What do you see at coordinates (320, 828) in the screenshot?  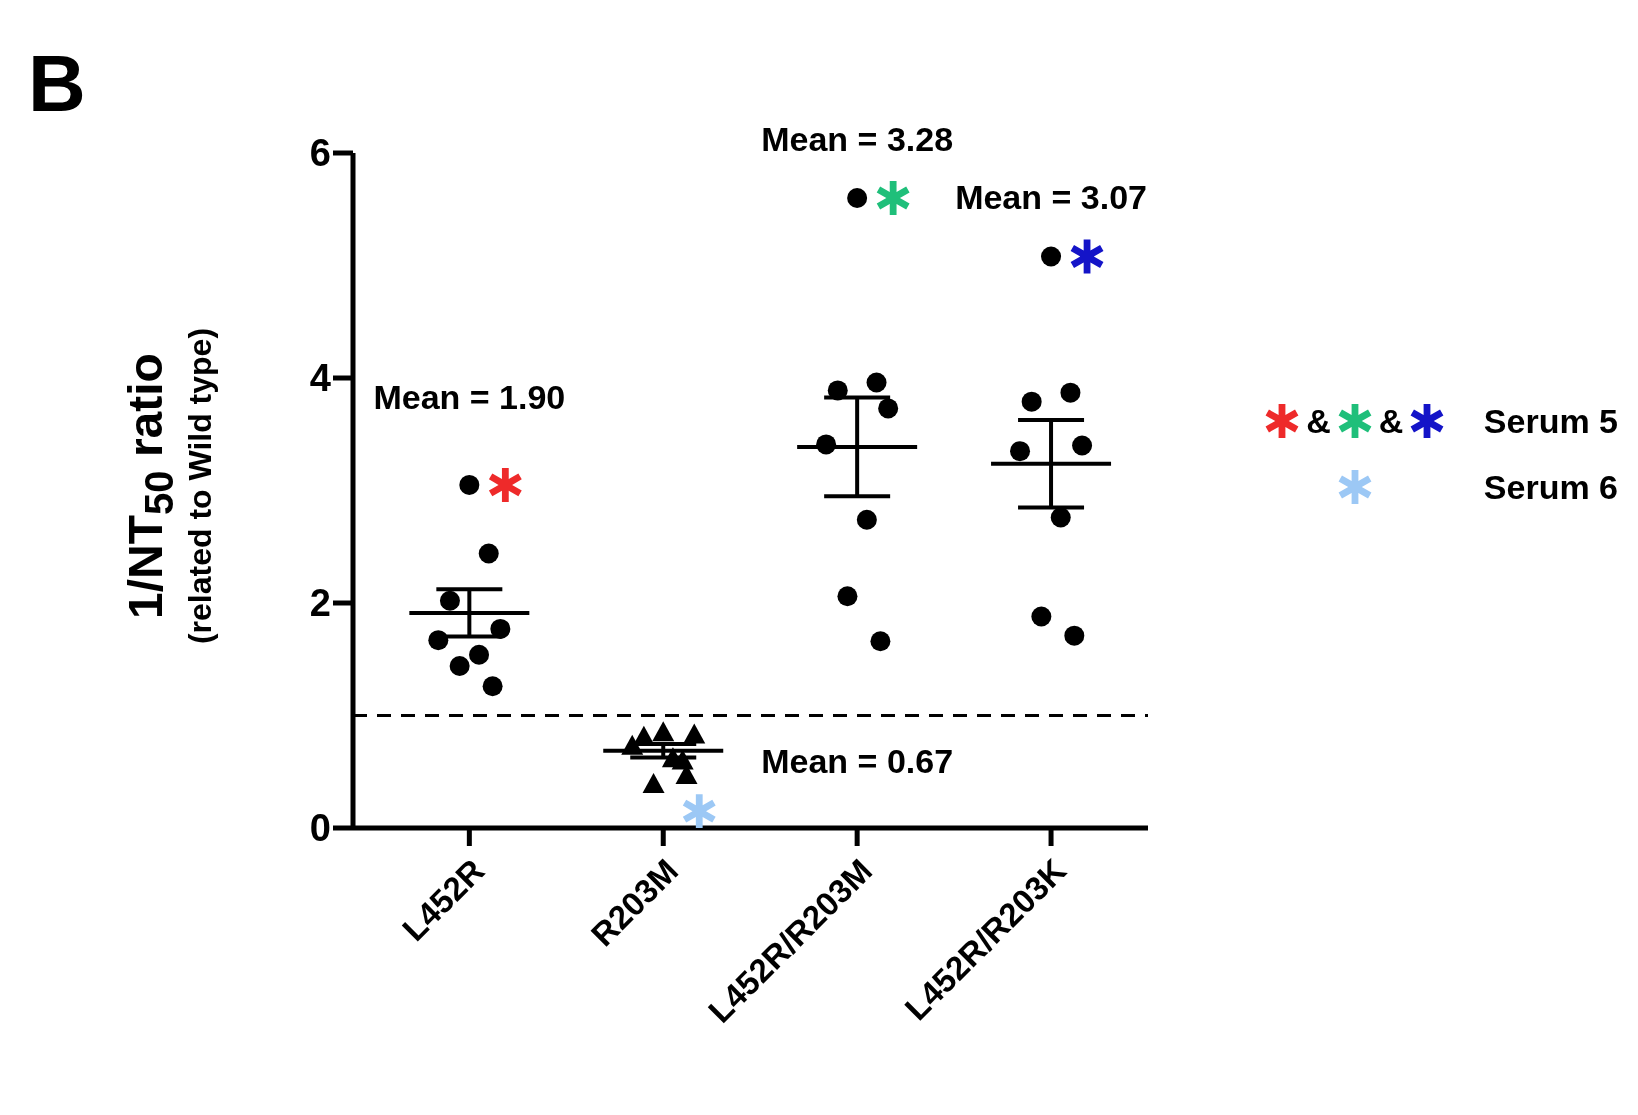 I see `y-tick-label: 0` at bounding box center [320, 828].